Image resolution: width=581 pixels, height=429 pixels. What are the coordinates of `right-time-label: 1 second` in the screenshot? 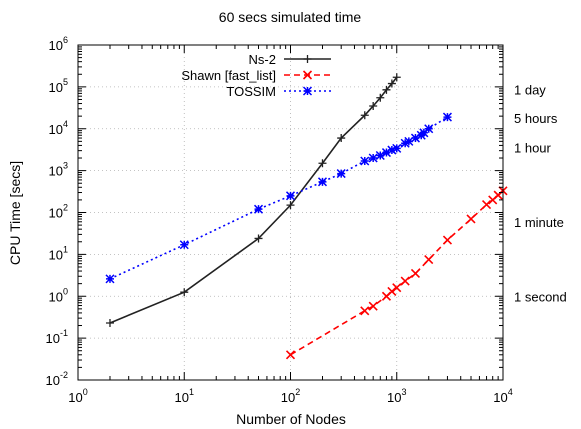 It's located at (540, 296).